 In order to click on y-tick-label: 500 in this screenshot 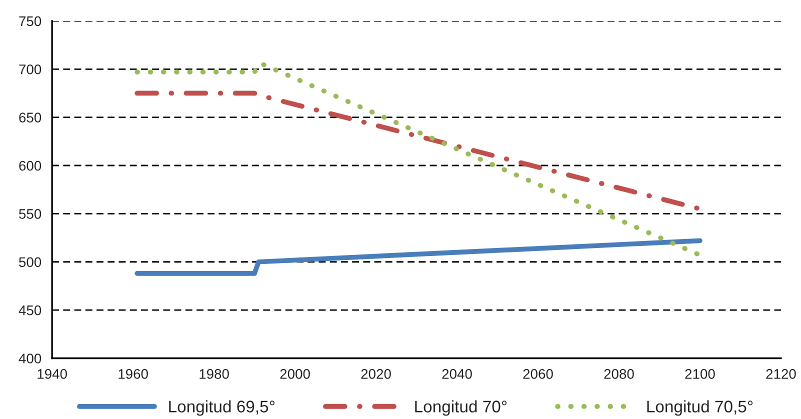, I will do `click(30, 262)`.